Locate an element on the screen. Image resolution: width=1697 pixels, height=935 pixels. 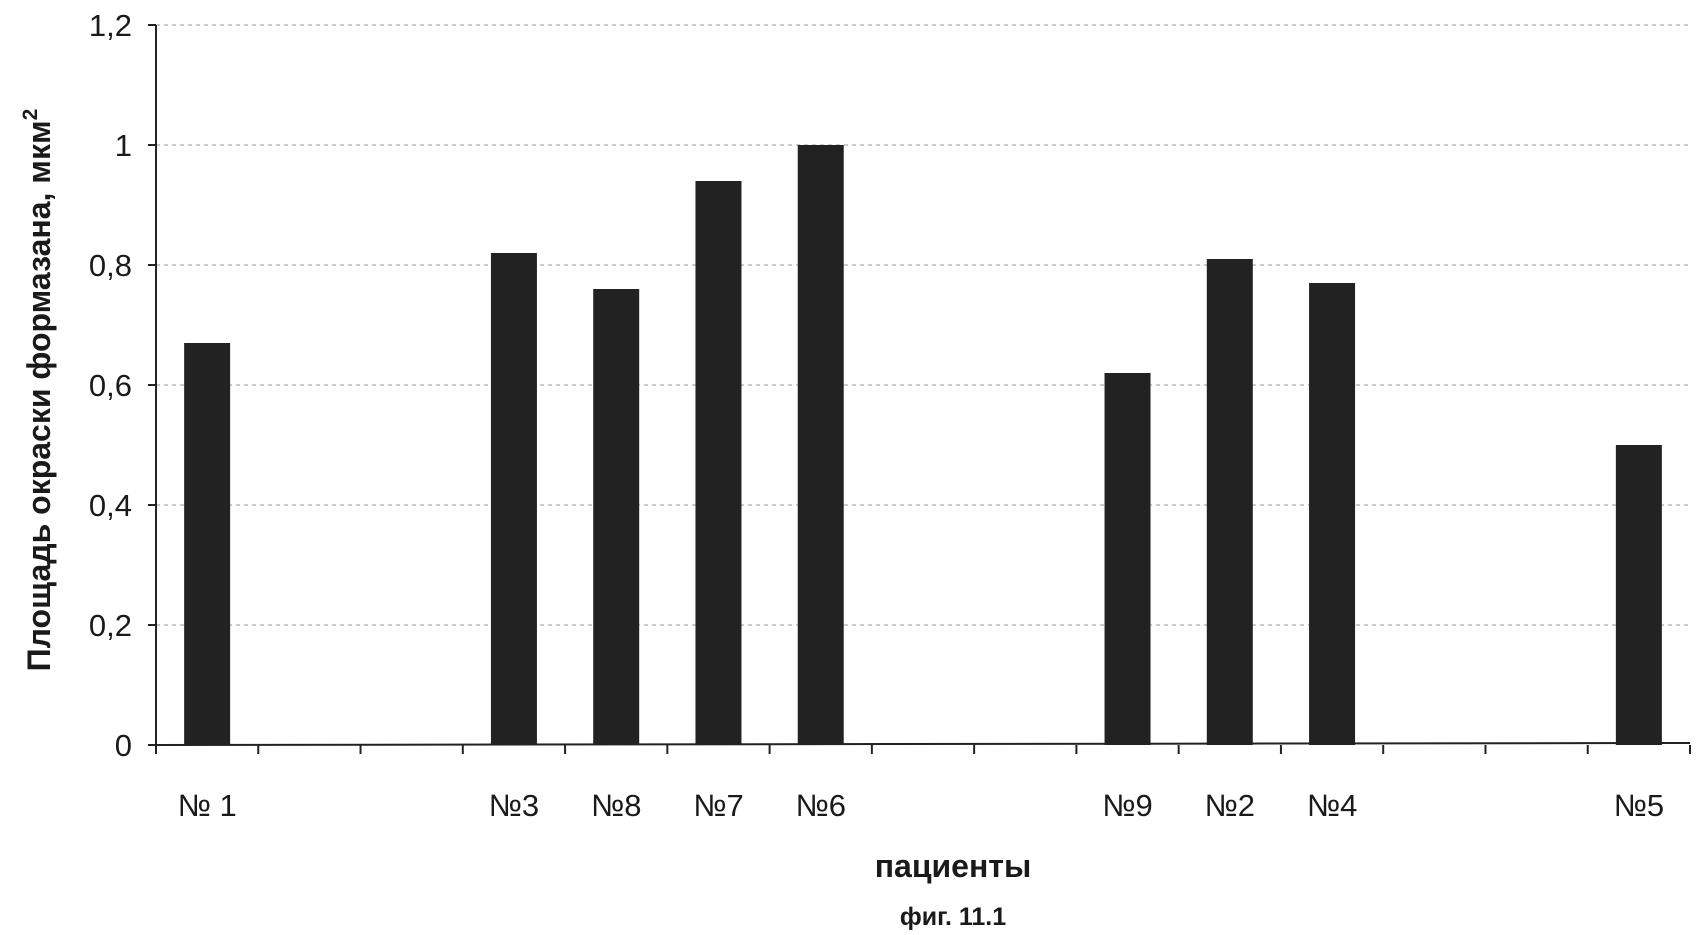
category-labels: № 1 №3 №8 №7 №6 №9 №2 №4 №5 is located at coordinates (921, 805).